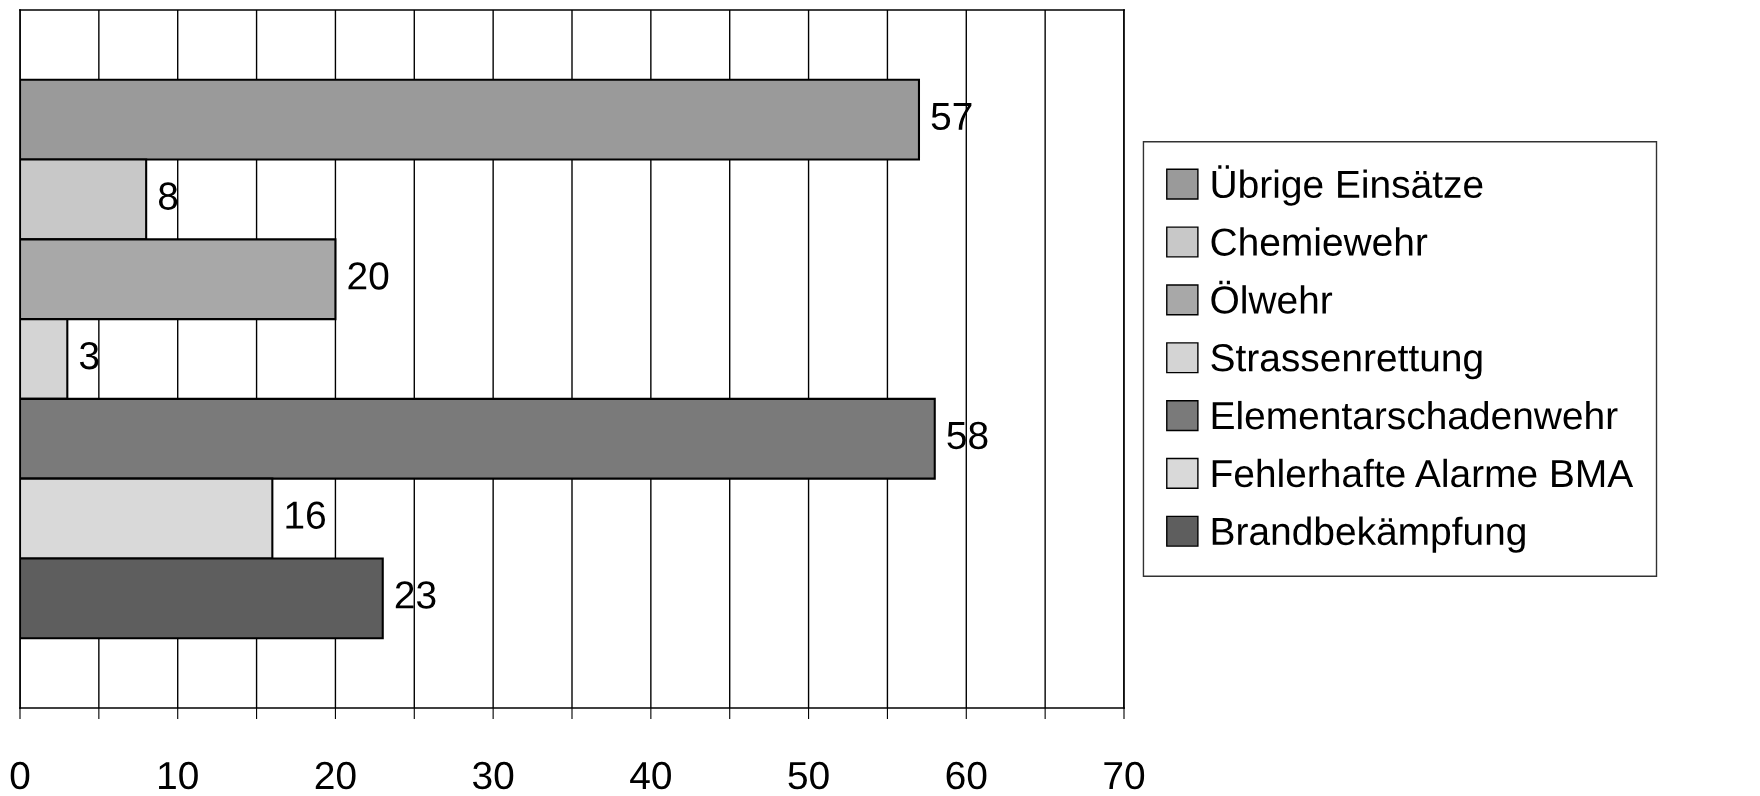 The width and height of the screenshot is (1760, 796). I want to click on data-label: 20, so click(368, 276).